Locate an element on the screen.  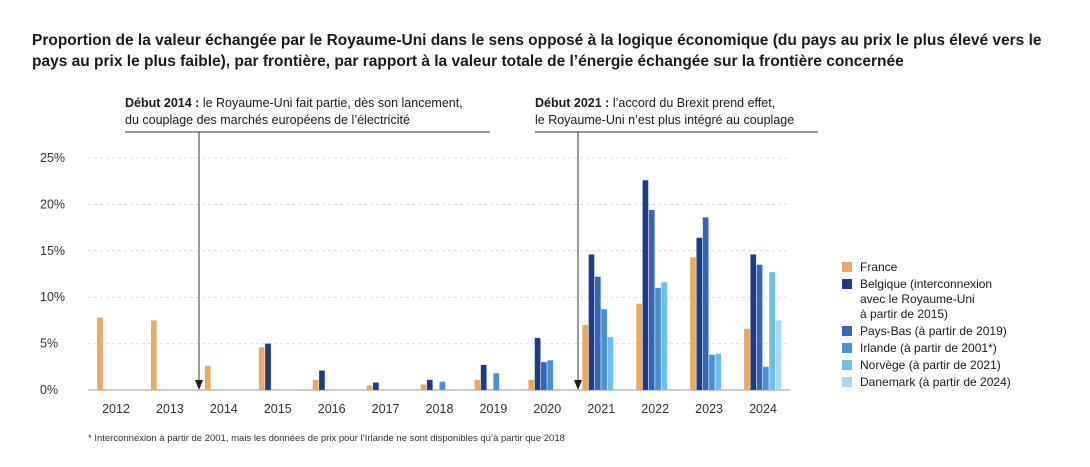
legend-label-line: Belgique (interconnexion is located at coordinates (926, 284).